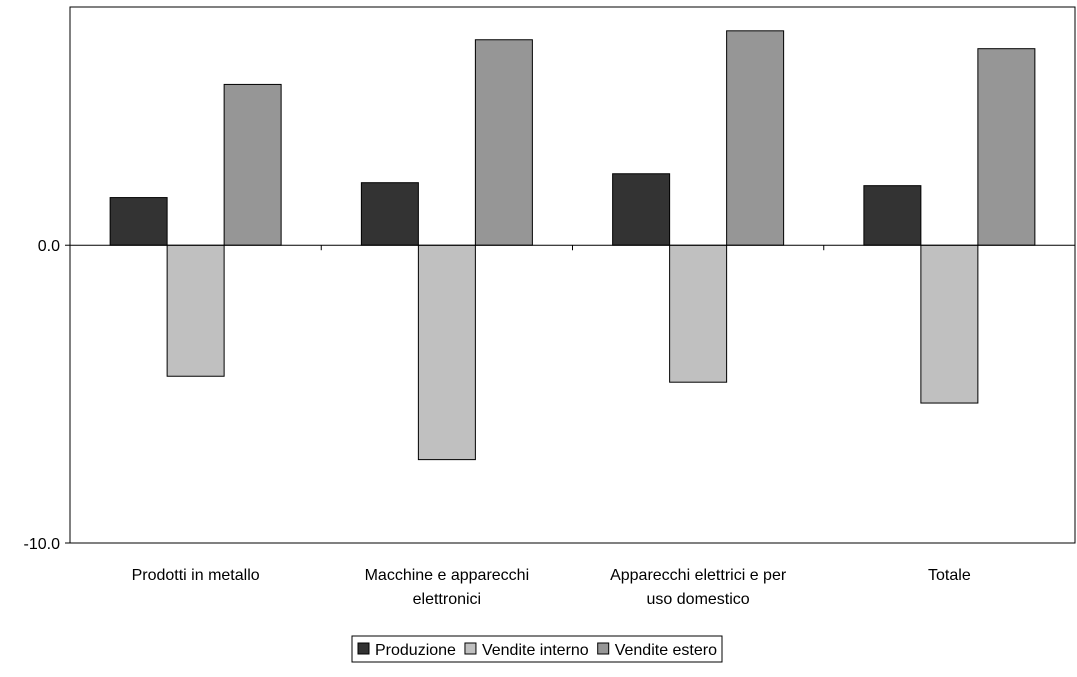  What do you see at coordinates (447, 599) in the screenshot?
I see `category-label: elettronici` at bounding box center [447, 599].